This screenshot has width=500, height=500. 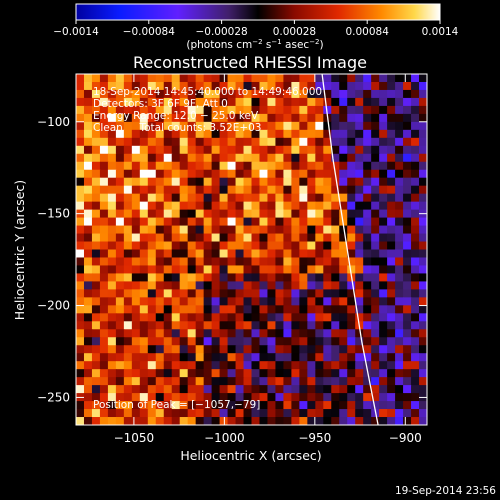 What do you see at coordinates (176, 116) in the screenshot?
I see `annotation-energy-range: Energy Range: 12.0 − 25.0 keV` at bounding box center [176, 116].